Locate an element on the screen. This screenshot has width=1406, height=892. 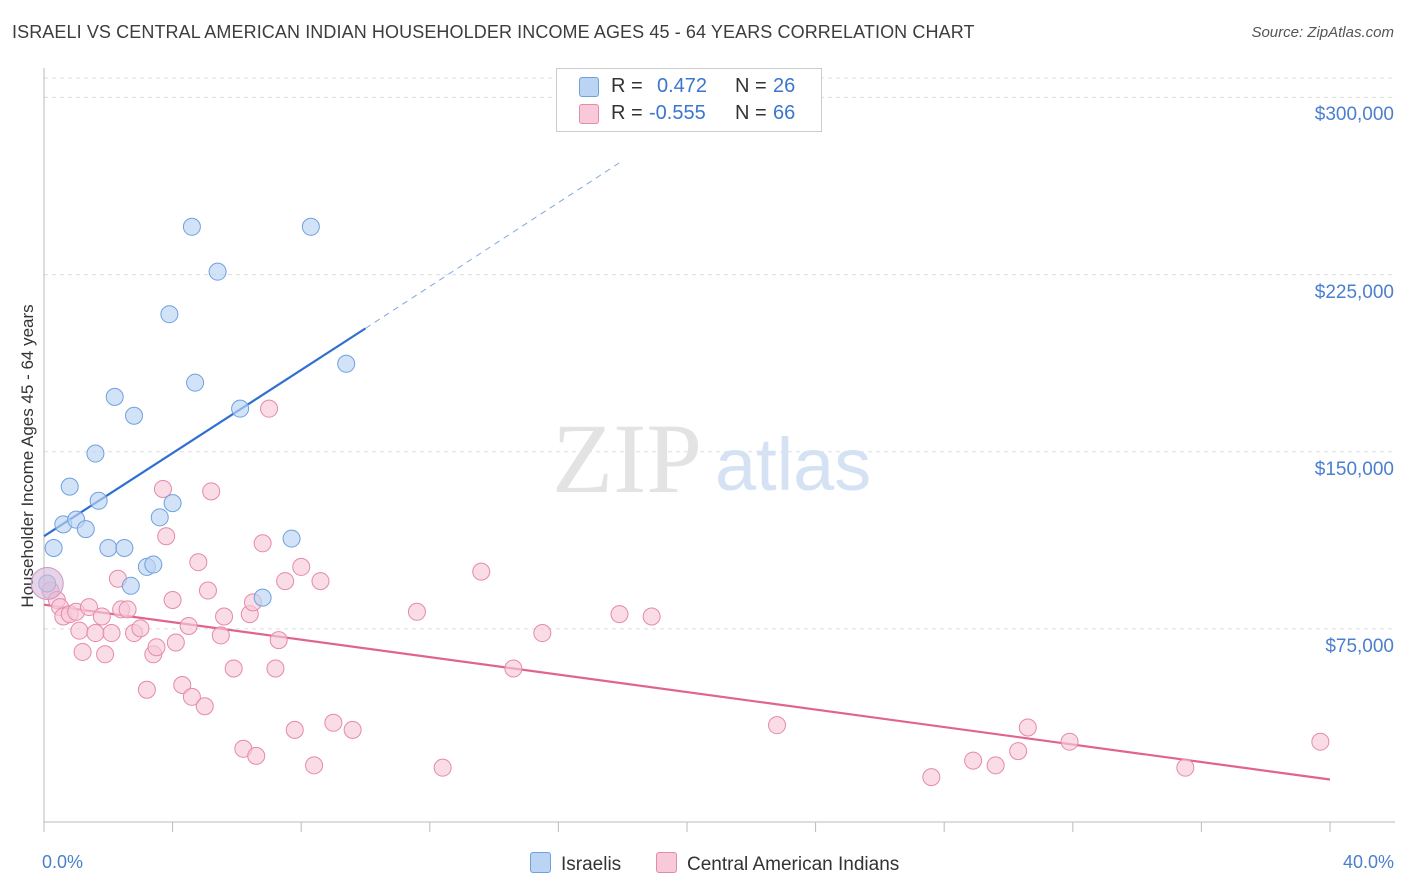
y-tick-label: $300,000 is located at coordinates (1354, 115).